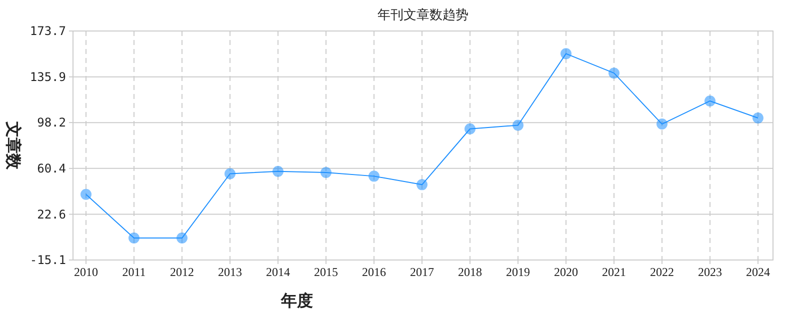  Describe the element at coordinates (614, 272) in the screenshot. I see `x-tick-label: 2021` at that location.